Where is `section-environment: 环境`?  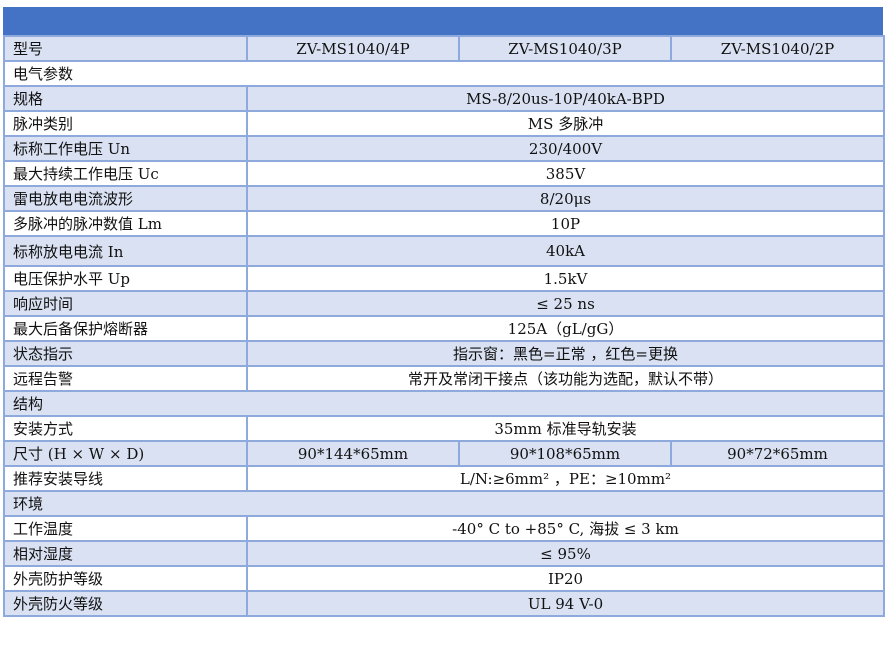 section-environment: 环境 is located at coordinates (444, 503).